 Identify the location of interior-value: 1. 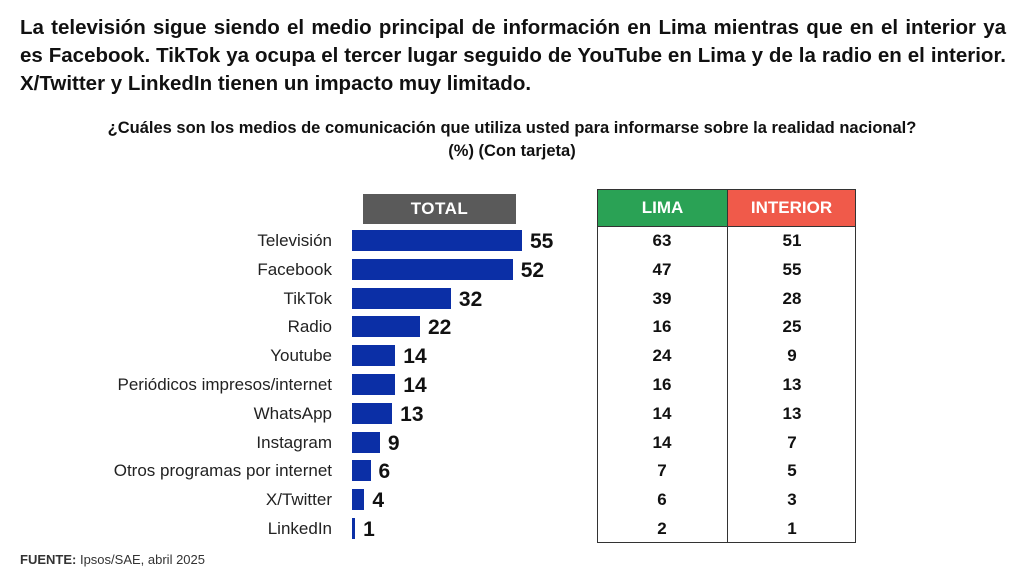
(792, 528).